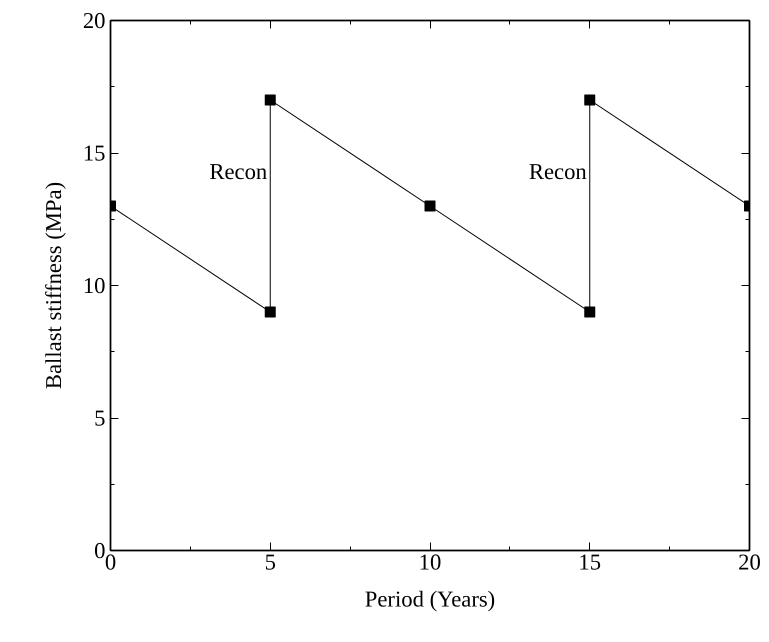 Image resolution: width=769 pixels, height=642 pixels. What do you see at coordinates (94, 285) in the screenshot?
I see `y-tick-label: 10` at bounding box center [94, 285].